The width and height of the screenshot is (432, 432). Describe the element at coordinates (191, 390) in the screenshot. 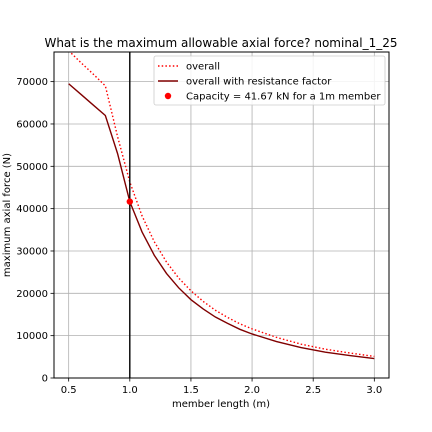

I see `x-tick-label: 1.5` at that location.